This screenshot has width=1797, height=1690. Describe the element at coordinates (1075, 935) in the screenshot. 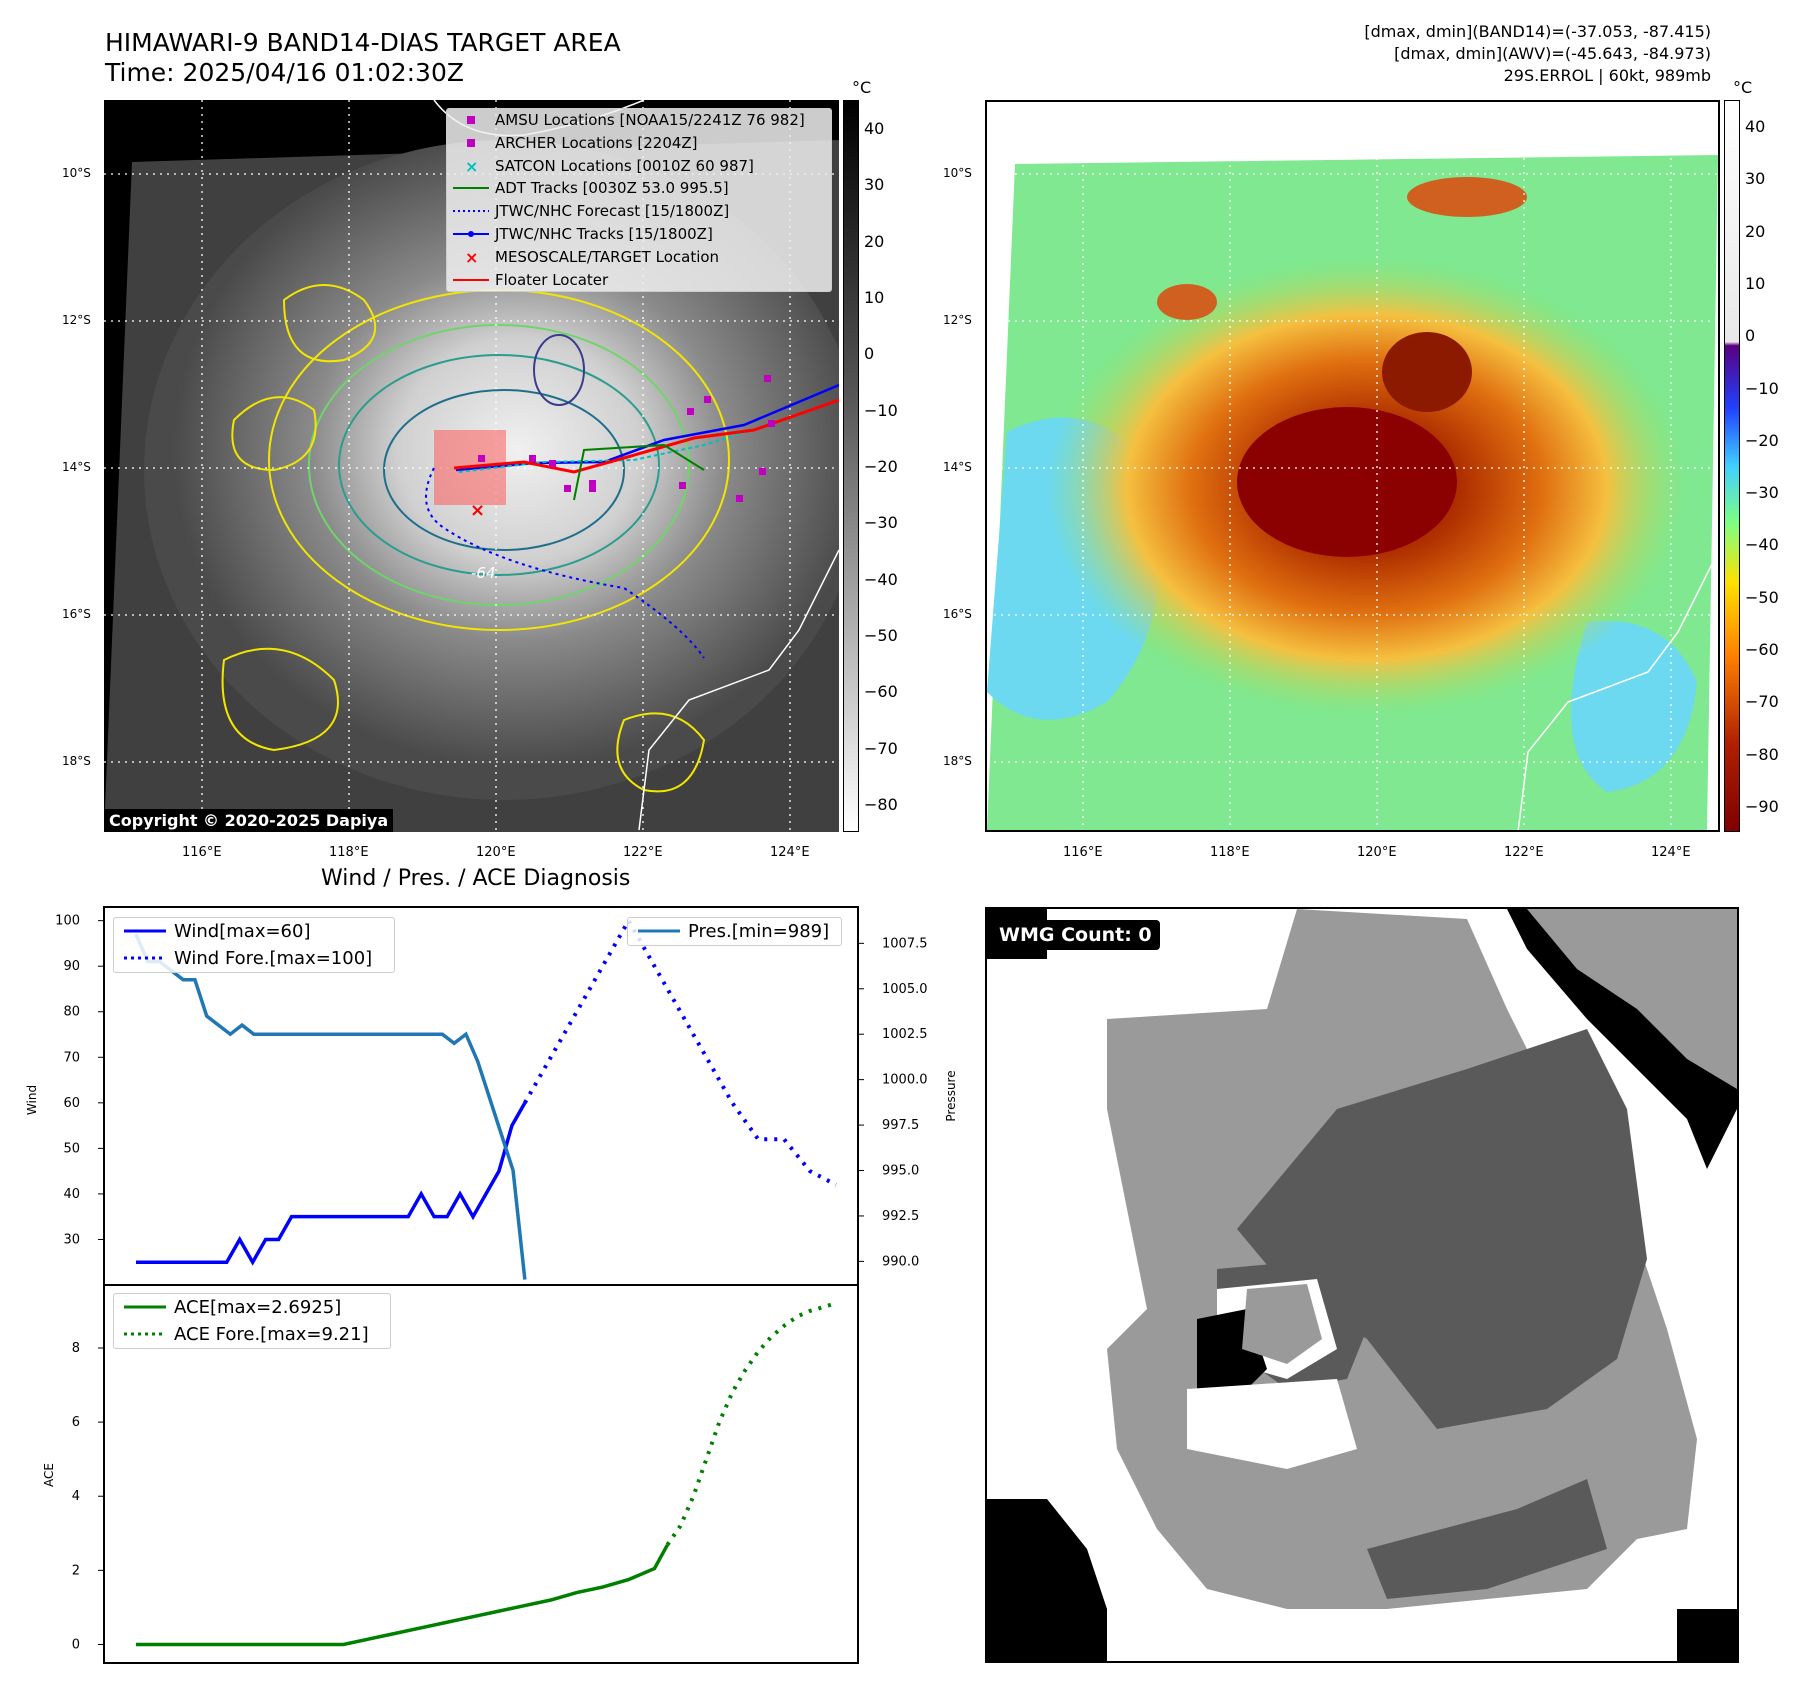

I see `wmg-count-label: WMG Count: 0` at that location.